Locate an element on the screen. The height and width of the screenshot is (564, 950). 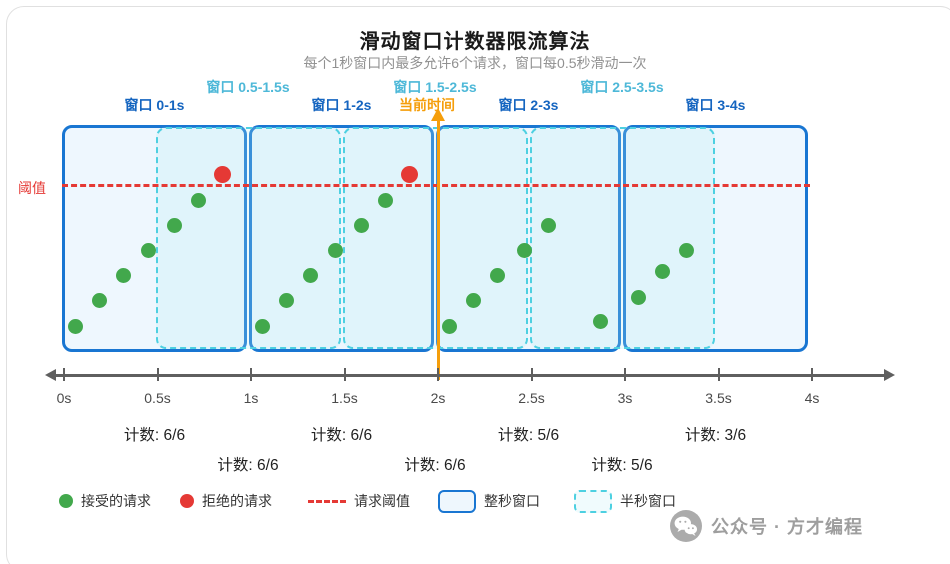
dashed-window-label-1: 窗口 1.5-2.5s is located at coordinates (435, 87).